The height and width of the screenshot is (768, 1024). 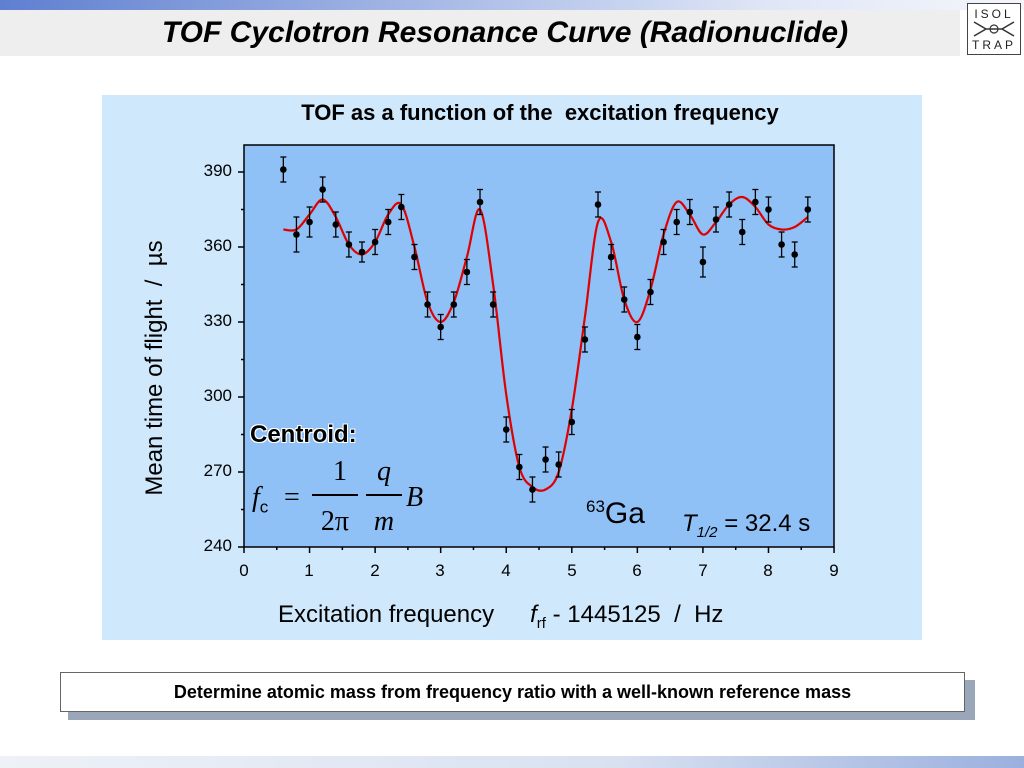 I want to click on y-tick-label-300: 300, so click(x=217, y=395).